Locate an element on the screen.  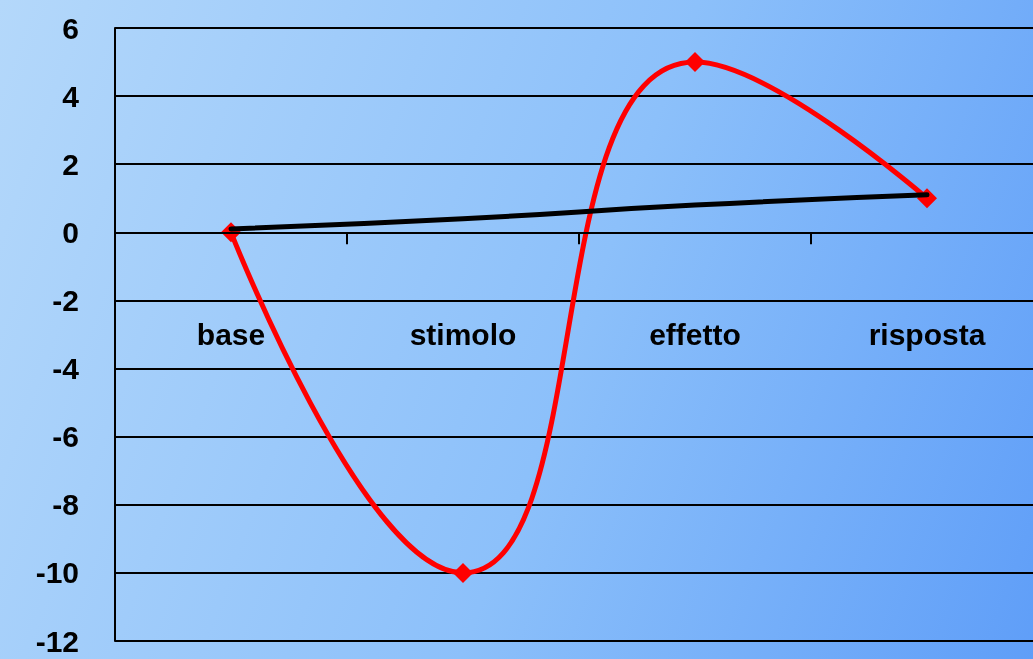
y-tick-label: 4 is located at coordinates (71, 96).